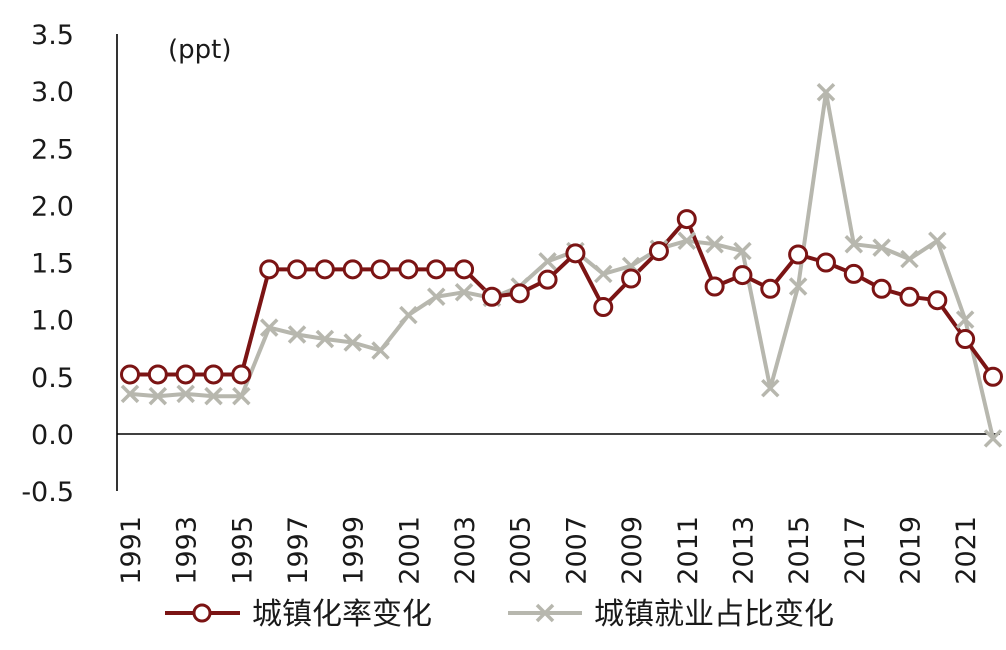 The image size is (1006, 650). Describe the element at coordinates (342, 614) in the screenshot. I see `legend-label-urbanization-rate: 城镇化率变化` at that location.